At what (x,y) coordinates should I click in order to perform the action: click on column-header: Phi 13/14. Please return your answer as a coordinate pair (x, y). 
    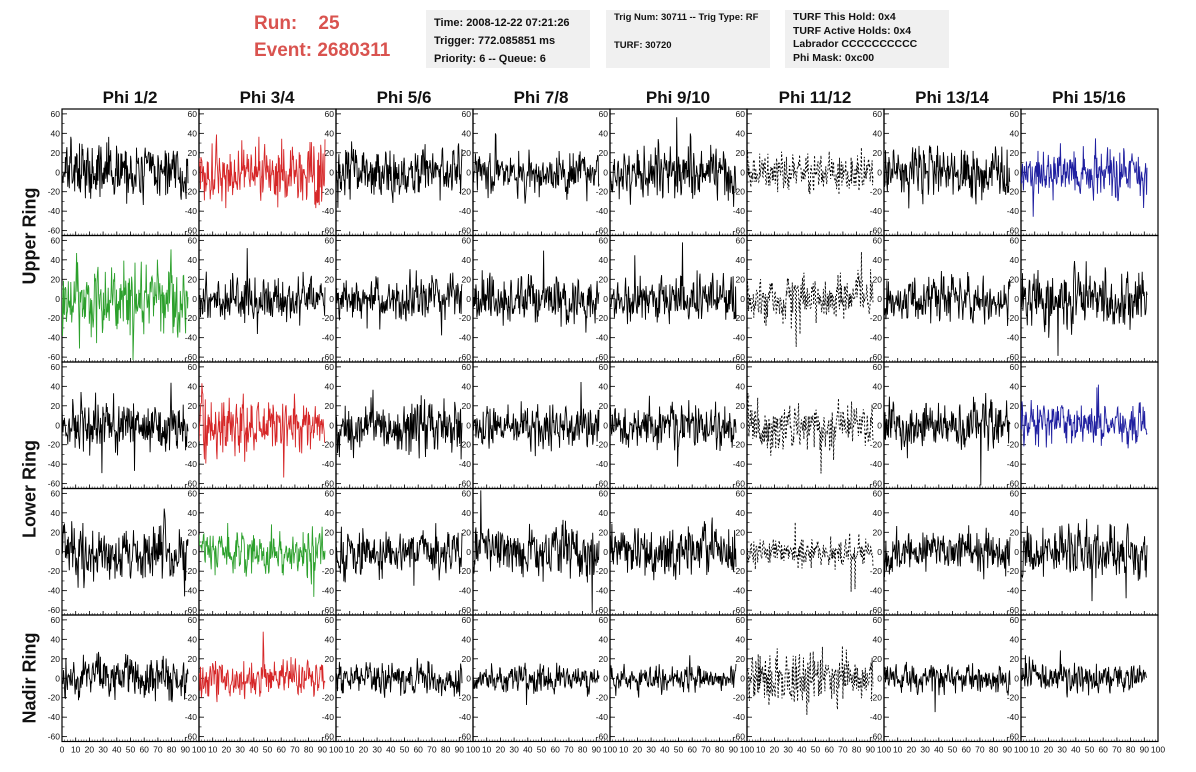
    Looking at the image, I should click on (952, 97).